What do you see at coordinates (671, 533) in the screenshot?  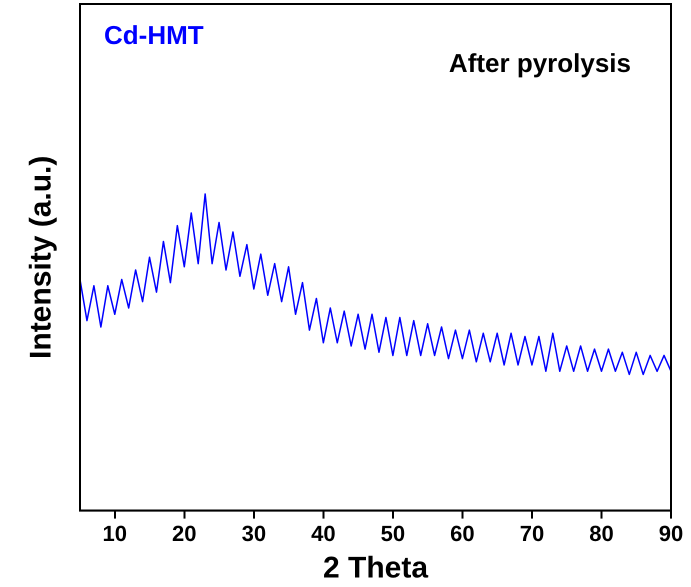 I see `x-tick-label: 90` at bounding box center [671, 533].